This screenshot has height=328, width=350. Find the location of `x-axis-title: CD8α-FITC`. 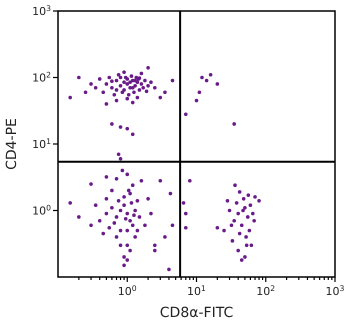

x-axis-title: CD8α-FITC is located at coordinates (197, 313).